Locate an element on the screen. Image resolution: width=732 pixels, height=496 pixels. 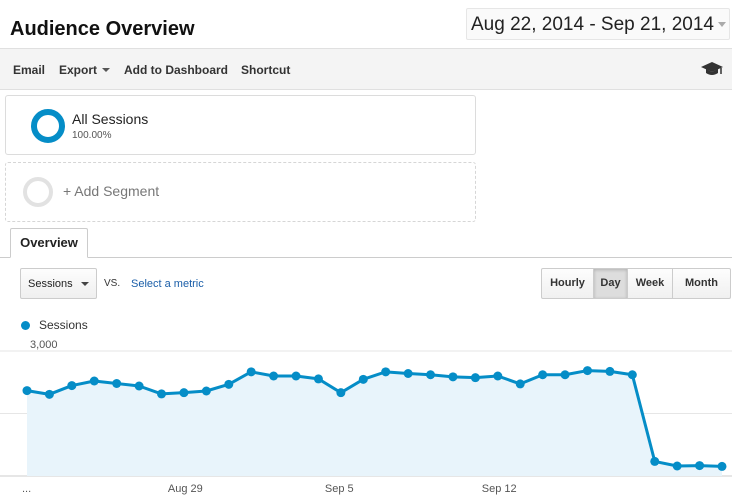
segment-ring-icon is located at coordinates (48, 126).